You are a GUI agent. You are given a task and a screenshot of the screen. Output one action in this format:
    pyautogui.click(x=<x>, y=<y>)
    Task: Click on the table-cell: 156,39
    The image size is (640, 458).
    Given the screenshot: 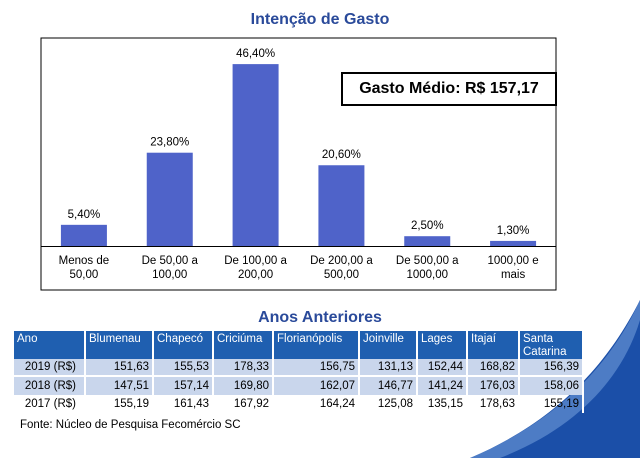 What is the action you would take?
    pyautogui.click(x=552, y=368)
    